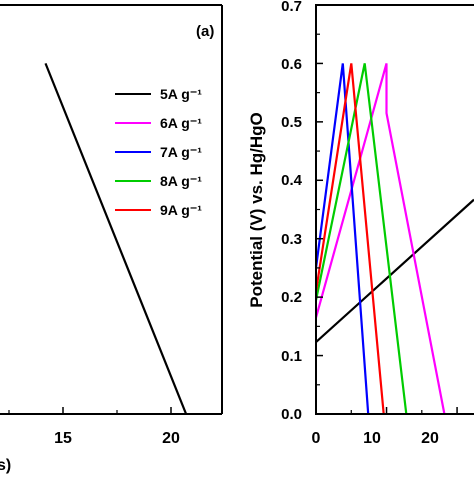 The height and width of the screenshot is (479, 474). What do you see at coordinates (181, 181) in the screenshot?
I see `legend-label-8A: 8A g⁻¹` at bounding box center [181, 181].